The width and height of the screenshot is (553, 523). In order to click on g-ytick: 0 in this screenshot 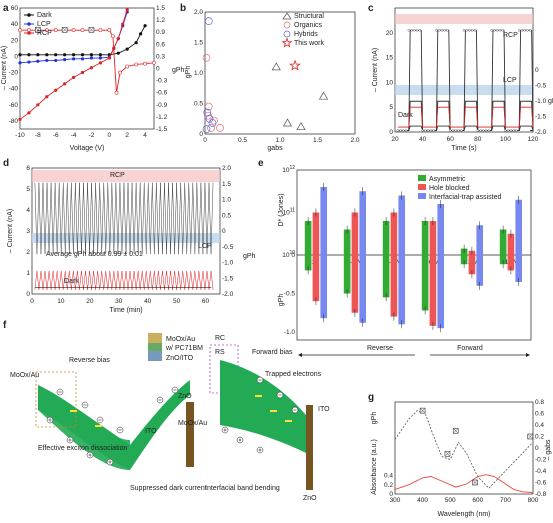, I will do `click(391, 494)`.